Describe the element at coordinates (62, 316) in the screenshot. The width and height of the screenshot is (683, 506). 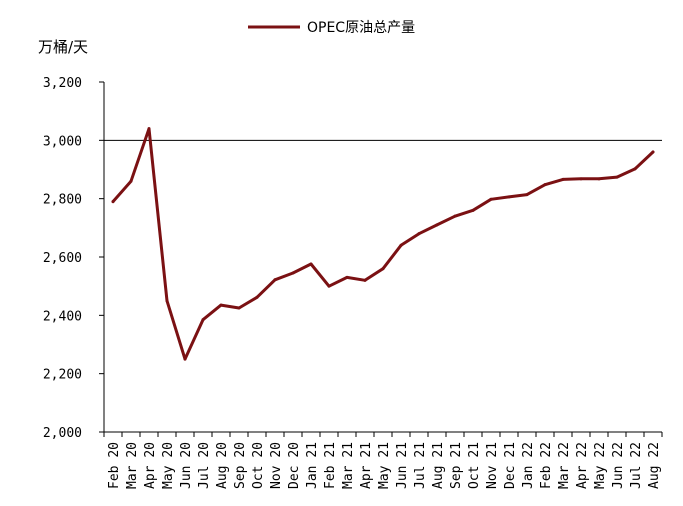
I see `y-tick-label: 2,400` at that location.